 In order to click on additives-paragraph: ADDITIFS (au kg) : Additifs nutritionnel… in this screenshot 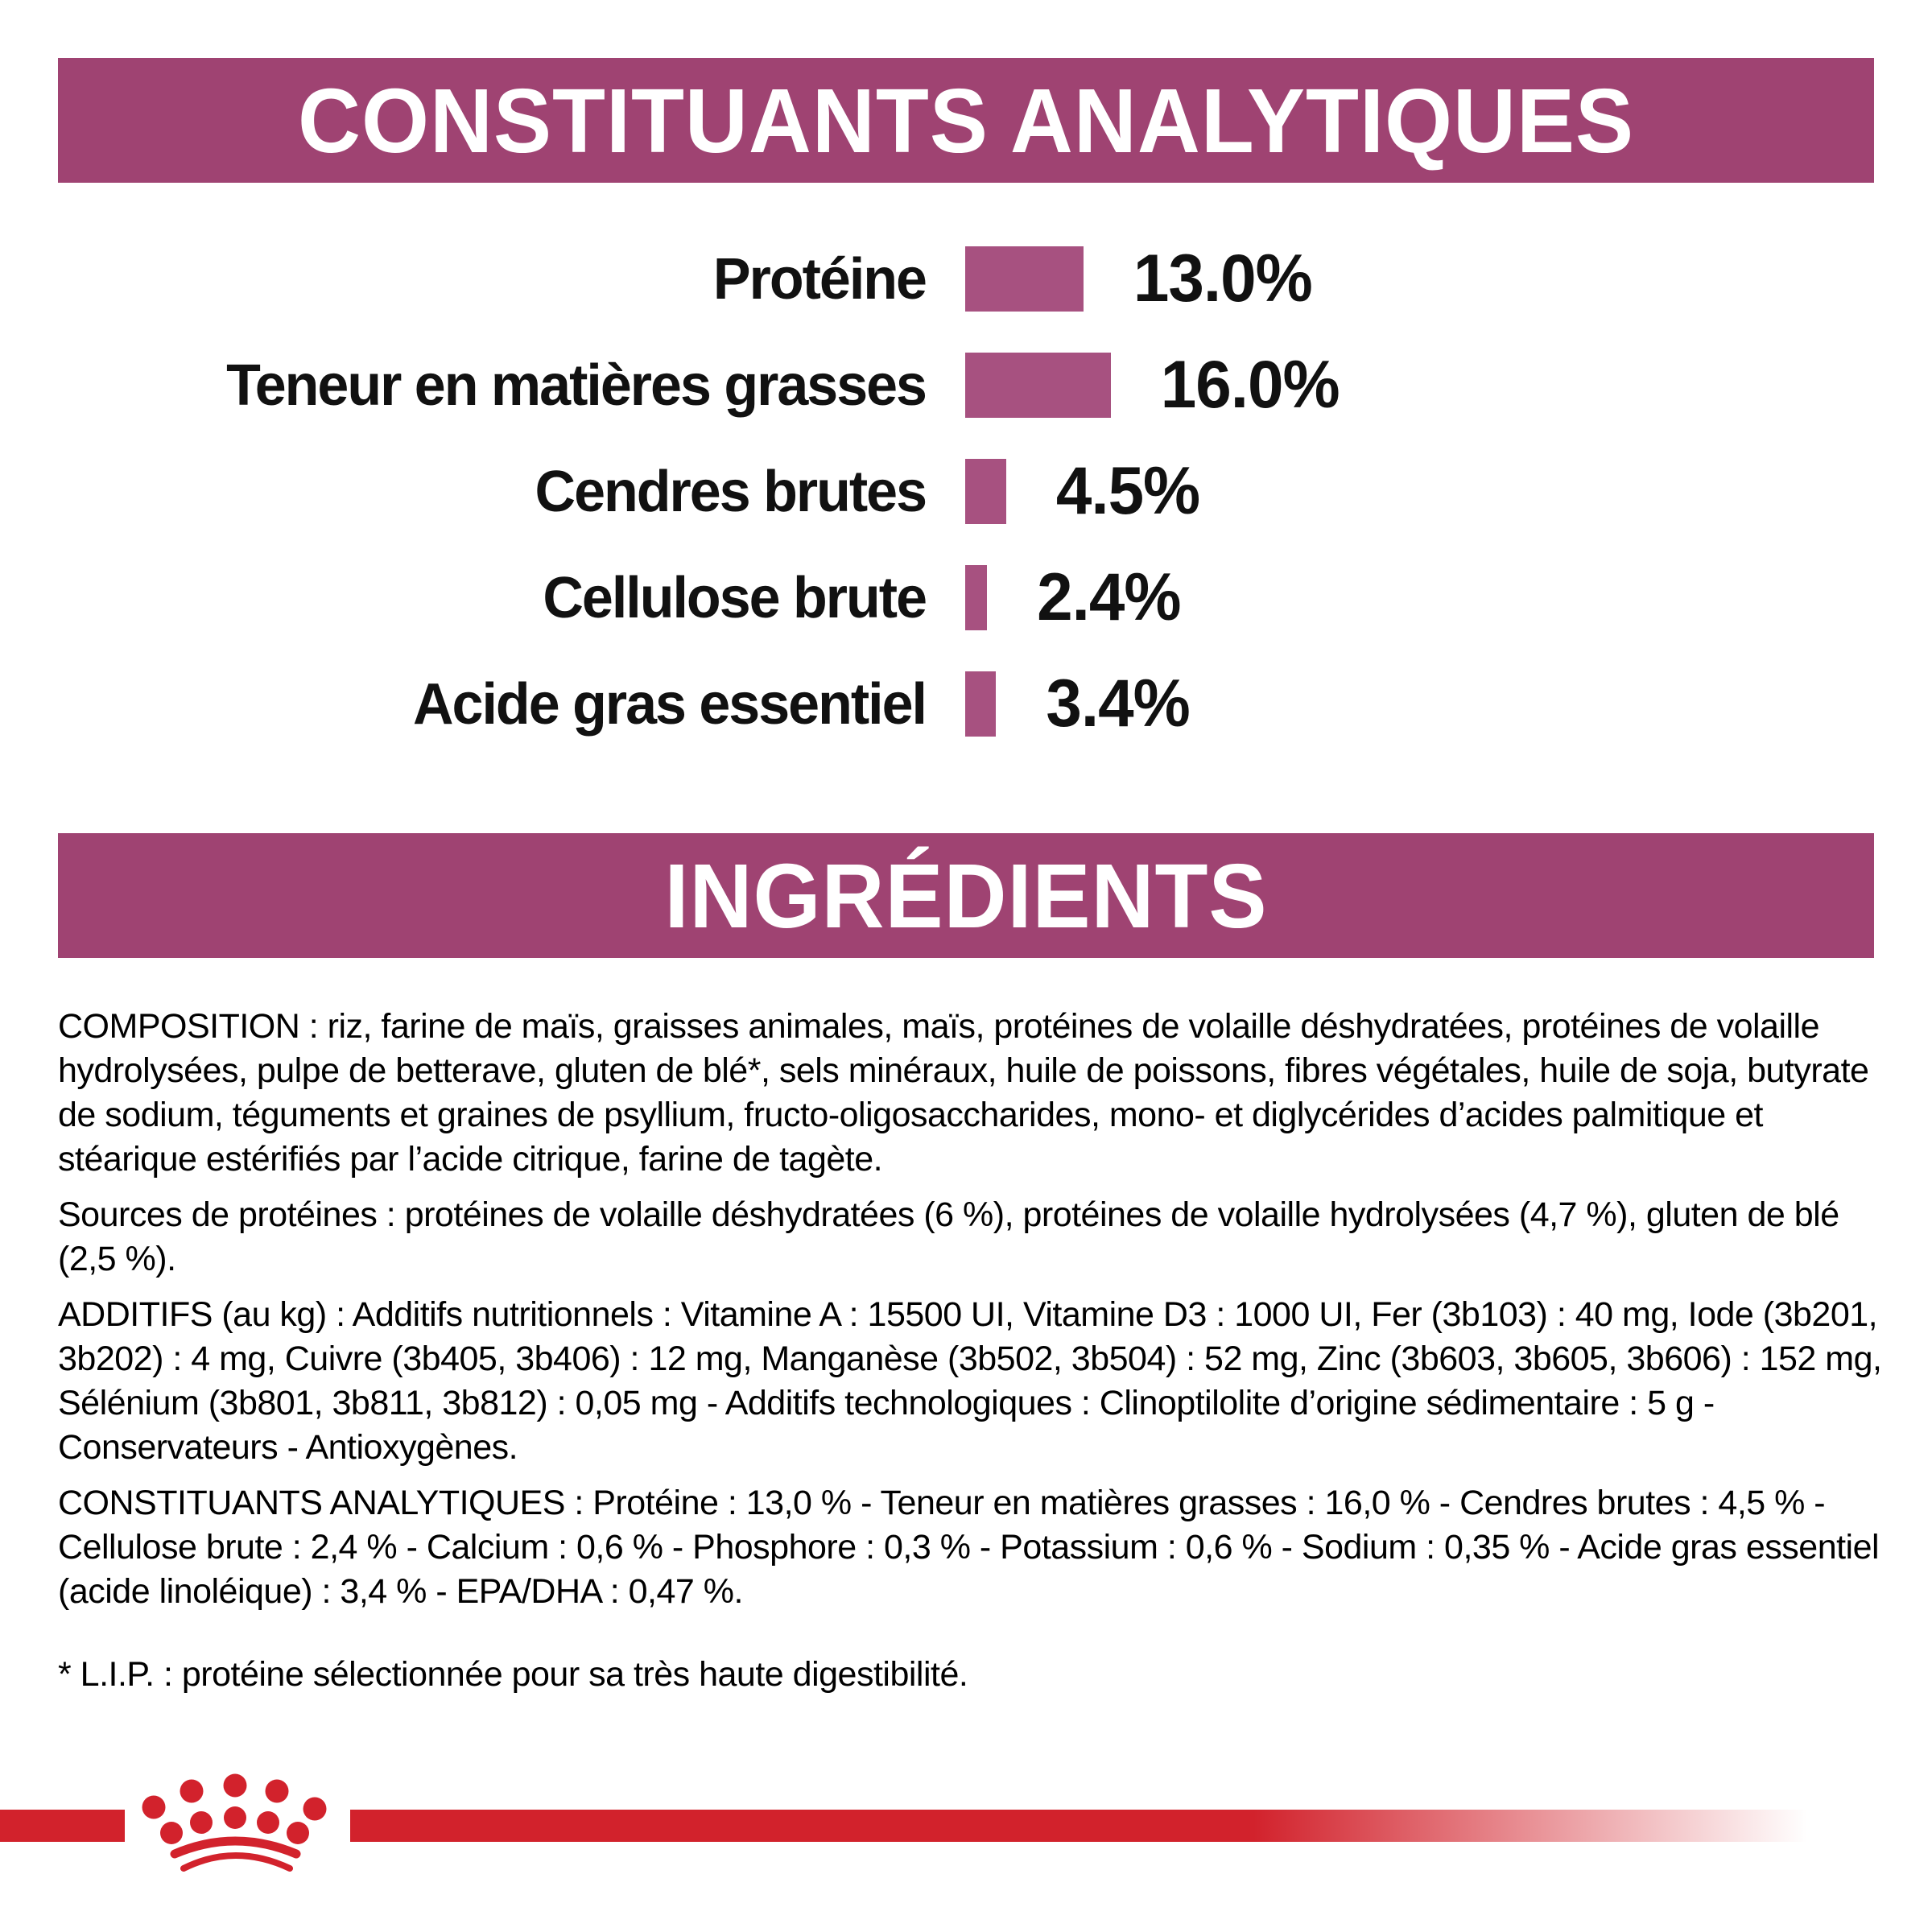, I will do `click(970, 1381)`.